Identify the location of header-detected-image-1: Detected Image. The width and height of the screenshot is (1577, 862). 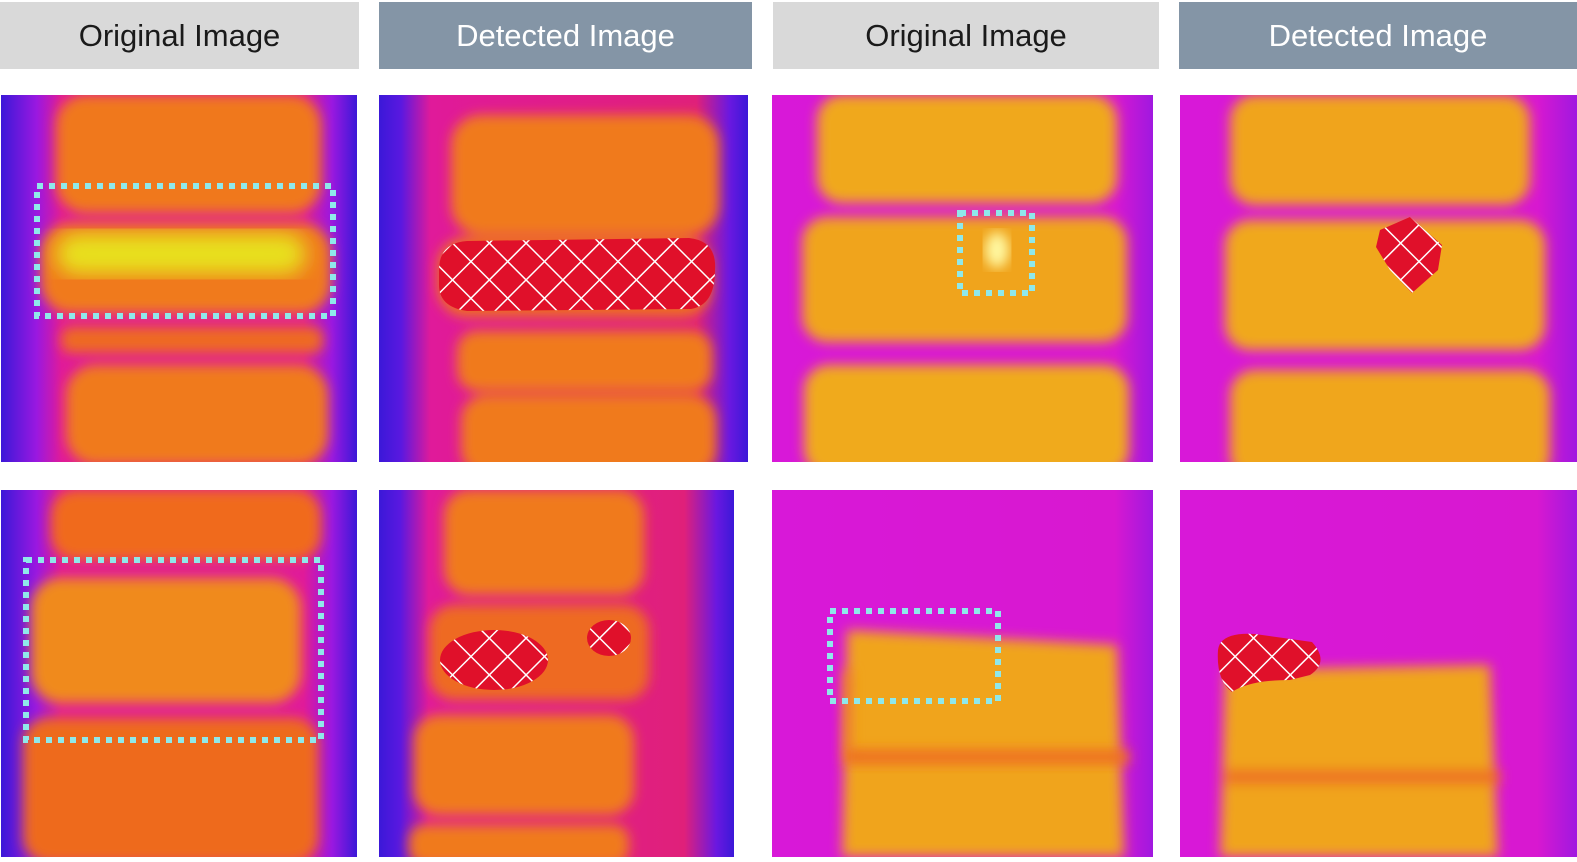
(565, 35).